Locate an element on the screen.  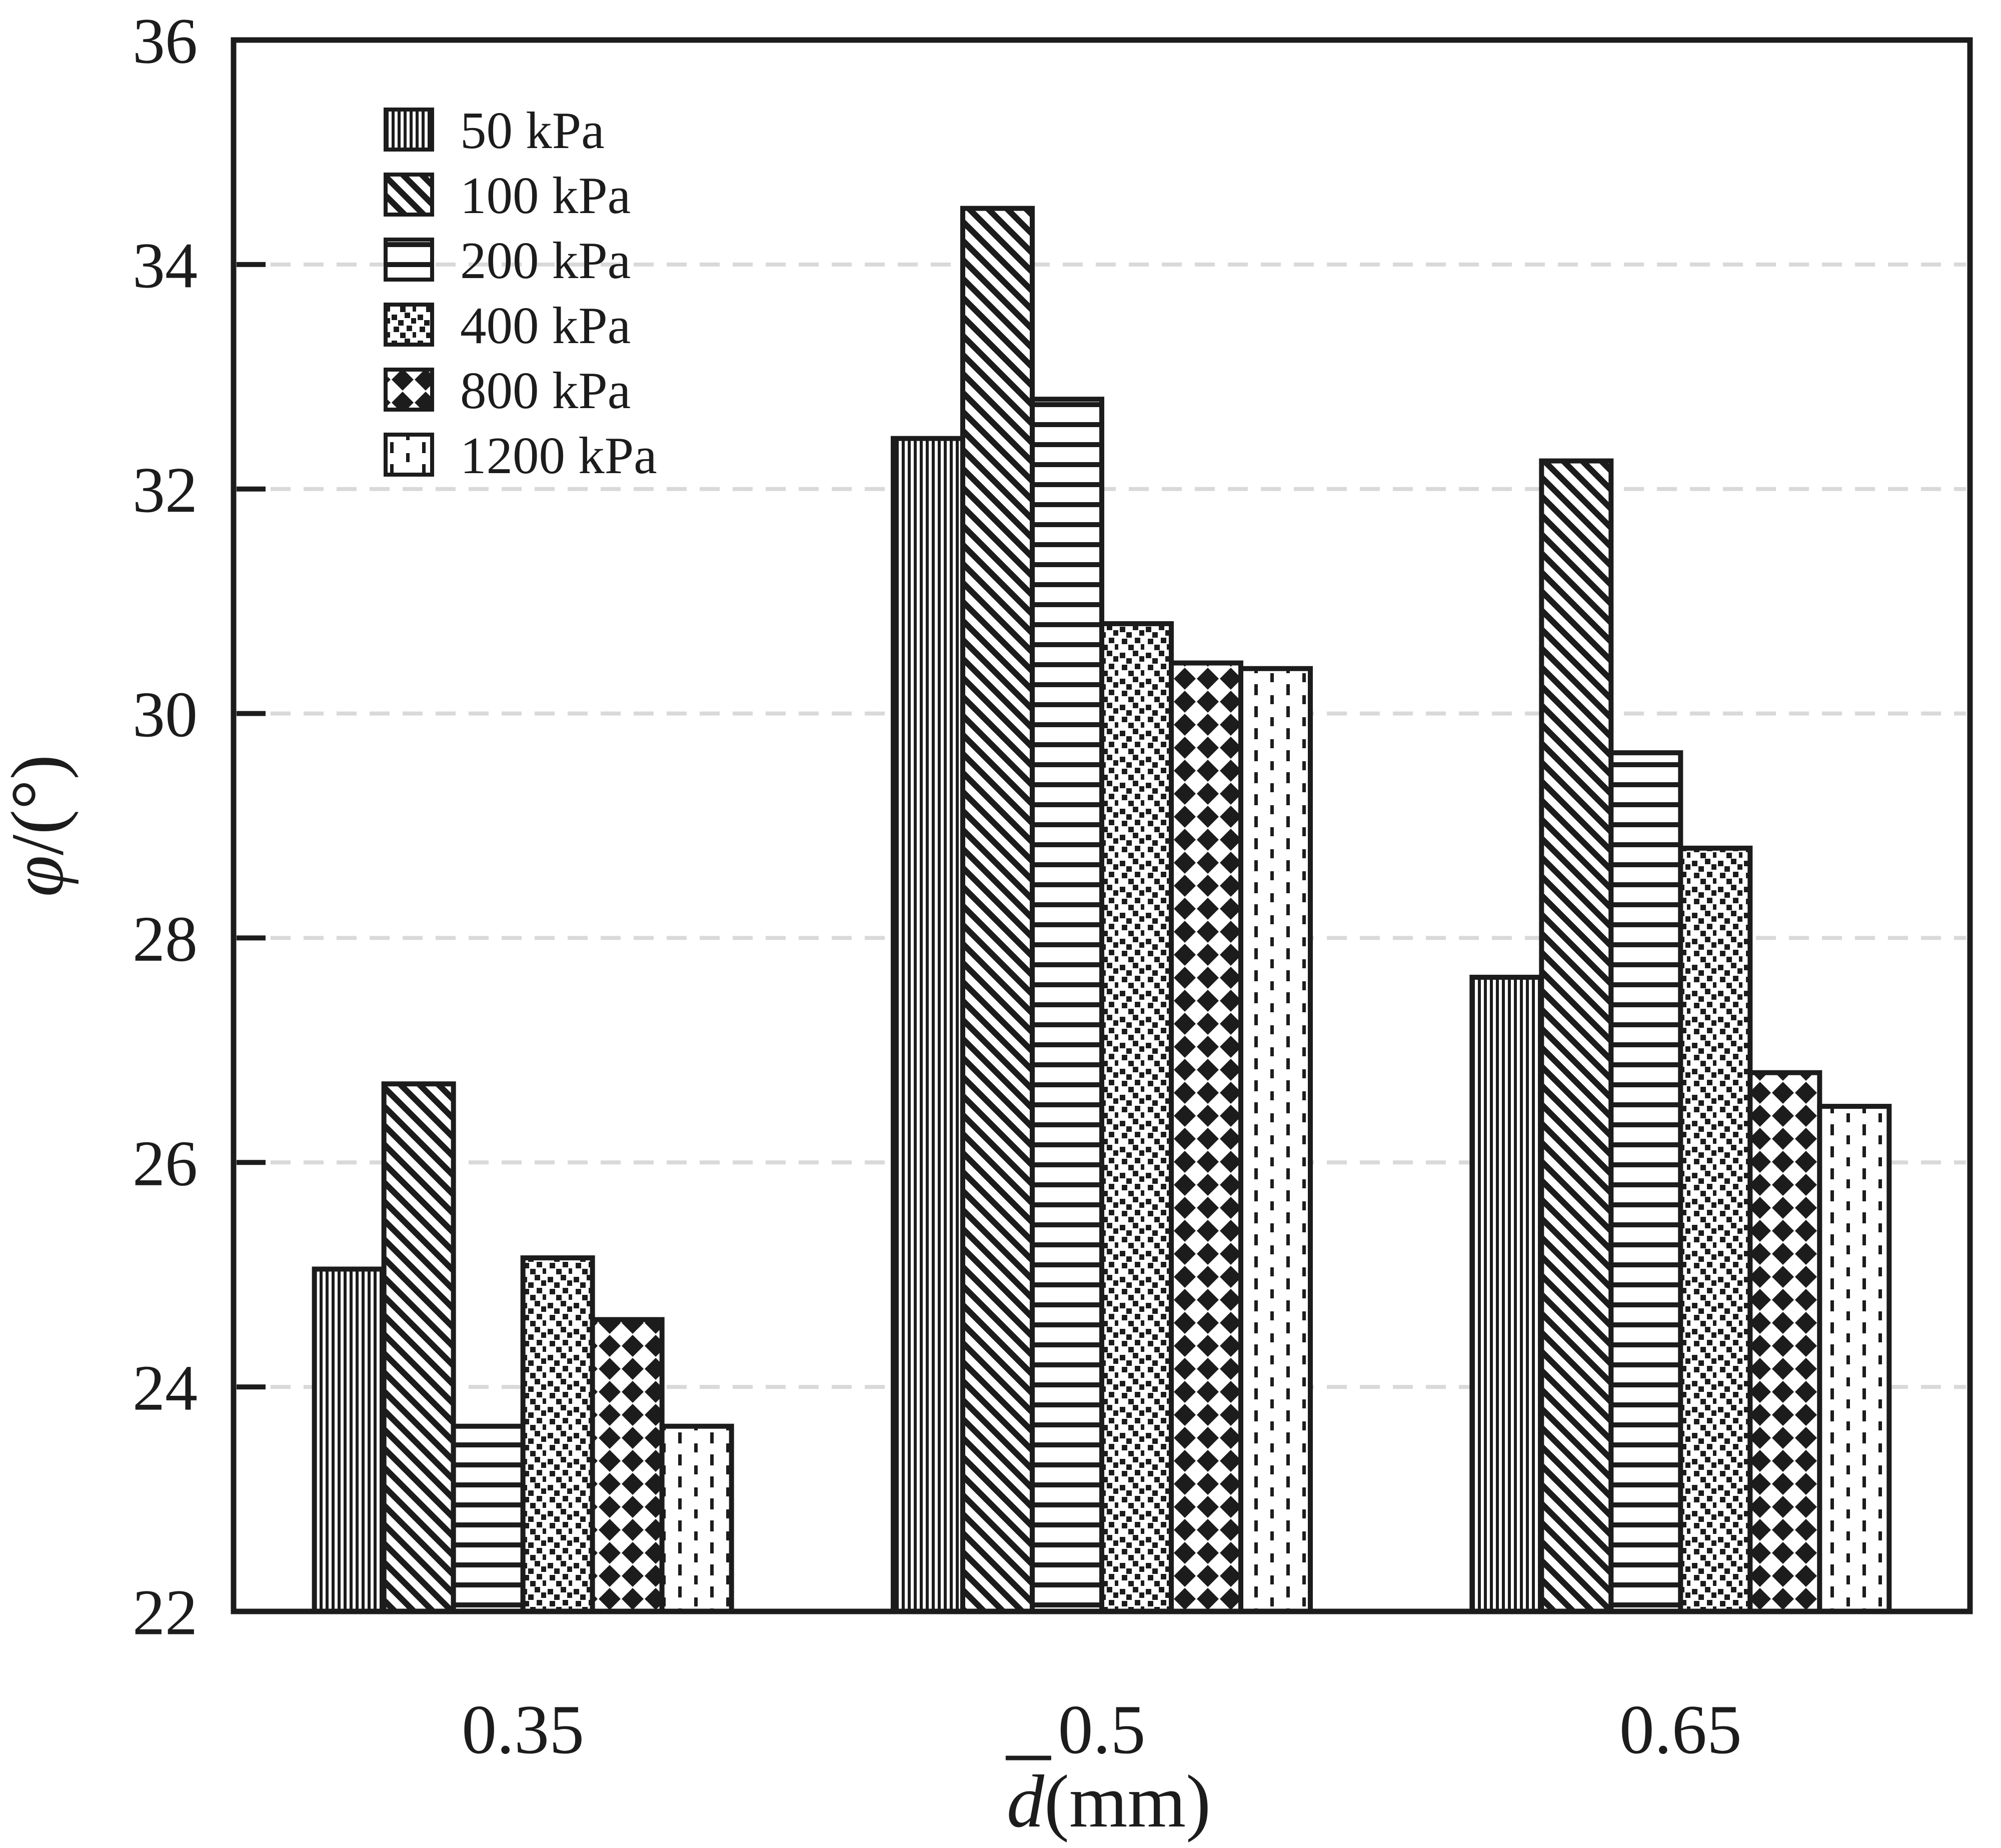
legend-swatch-dots is located at coordinates (409, 325).